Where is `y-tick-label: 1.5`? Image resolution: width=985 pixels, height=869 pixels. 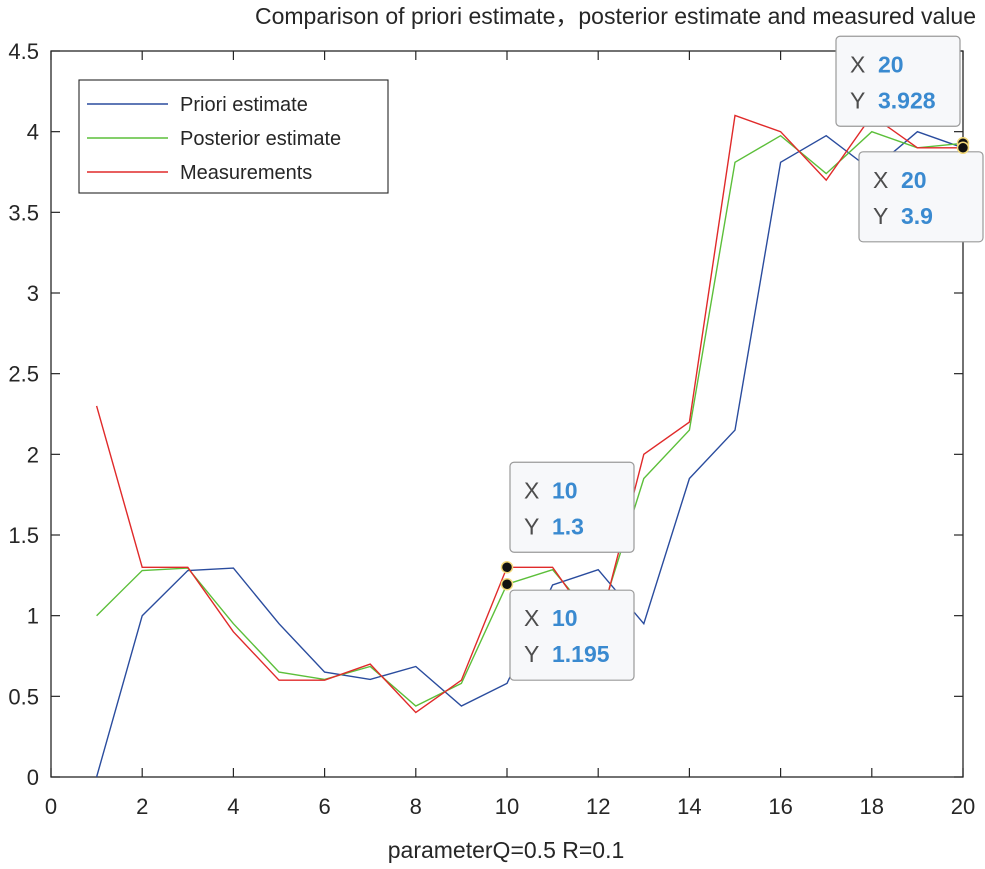 y-tick-label: 1.5 is located at coordinates (23, 535).